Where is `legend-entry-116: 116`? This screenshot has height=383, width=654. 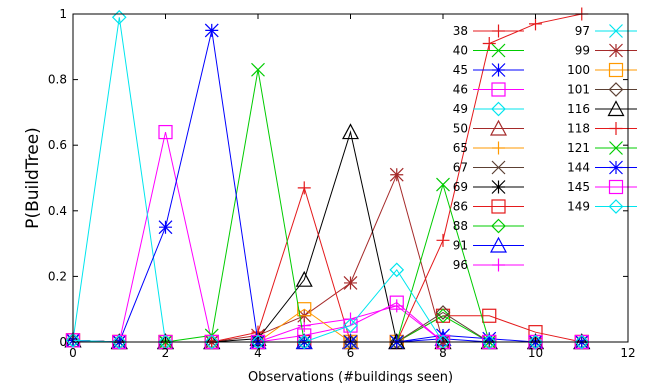 legend-entry-116: 116 is located at coordinates (602, 108).